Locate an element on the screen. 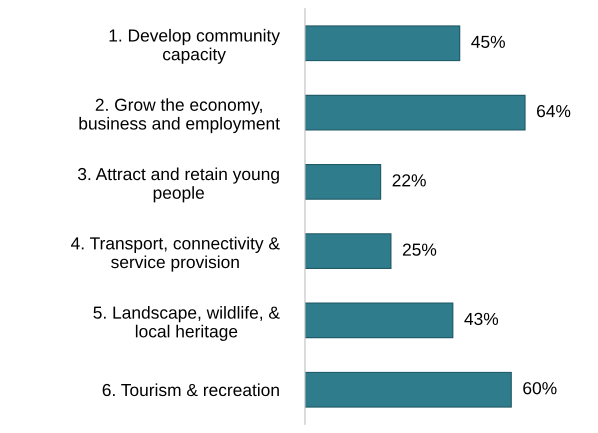  data-label: 43% is located at coordinates (481, 319).